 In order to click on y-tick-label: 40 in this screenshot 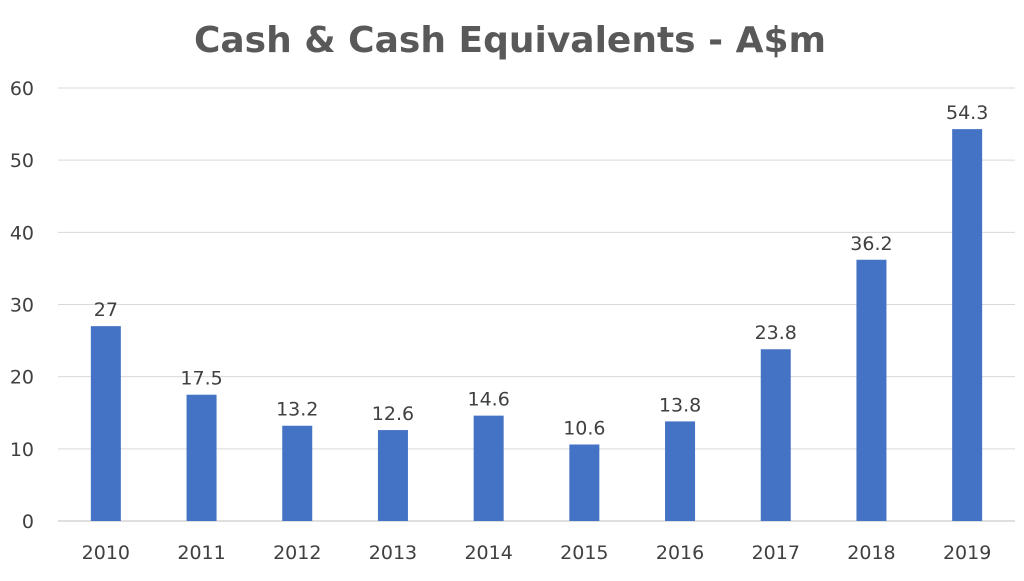, I will do `click(22, 233)`.